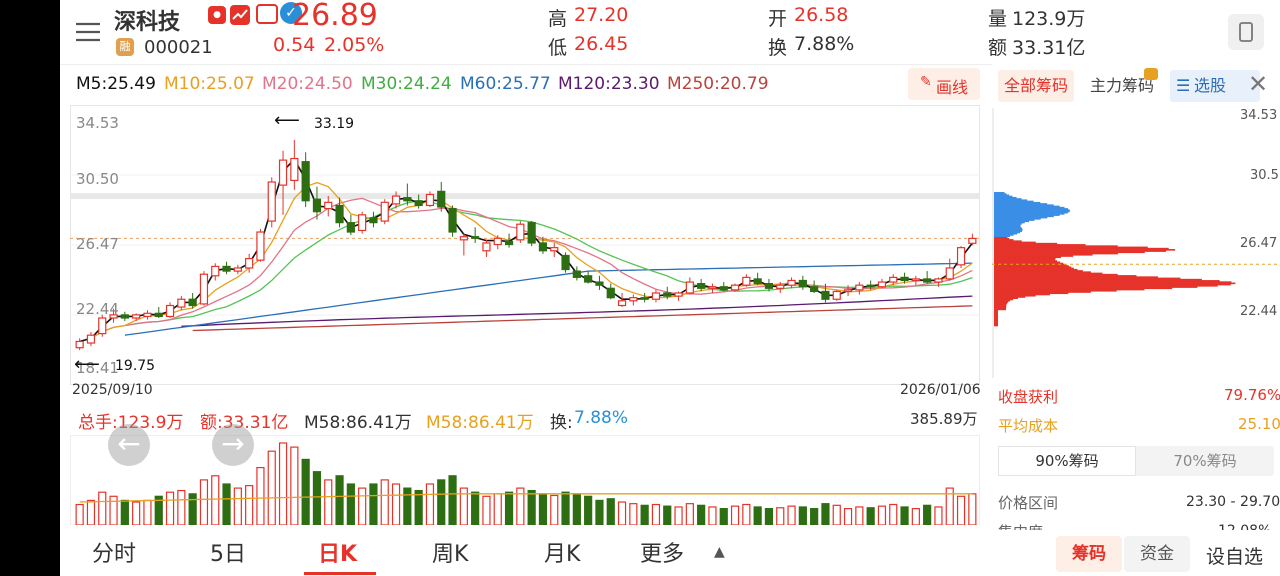 This screenshot has height=576, width=1280. I want to click on next-arrow-button: →, so click(233, 445).